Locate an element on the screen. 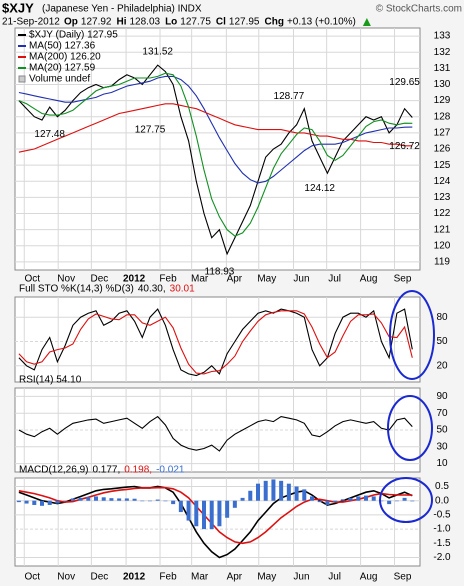 Image resolution: width=464 pixels, height=586 pixels. legend-value: 30.01 is located at coordinates (182, 289).